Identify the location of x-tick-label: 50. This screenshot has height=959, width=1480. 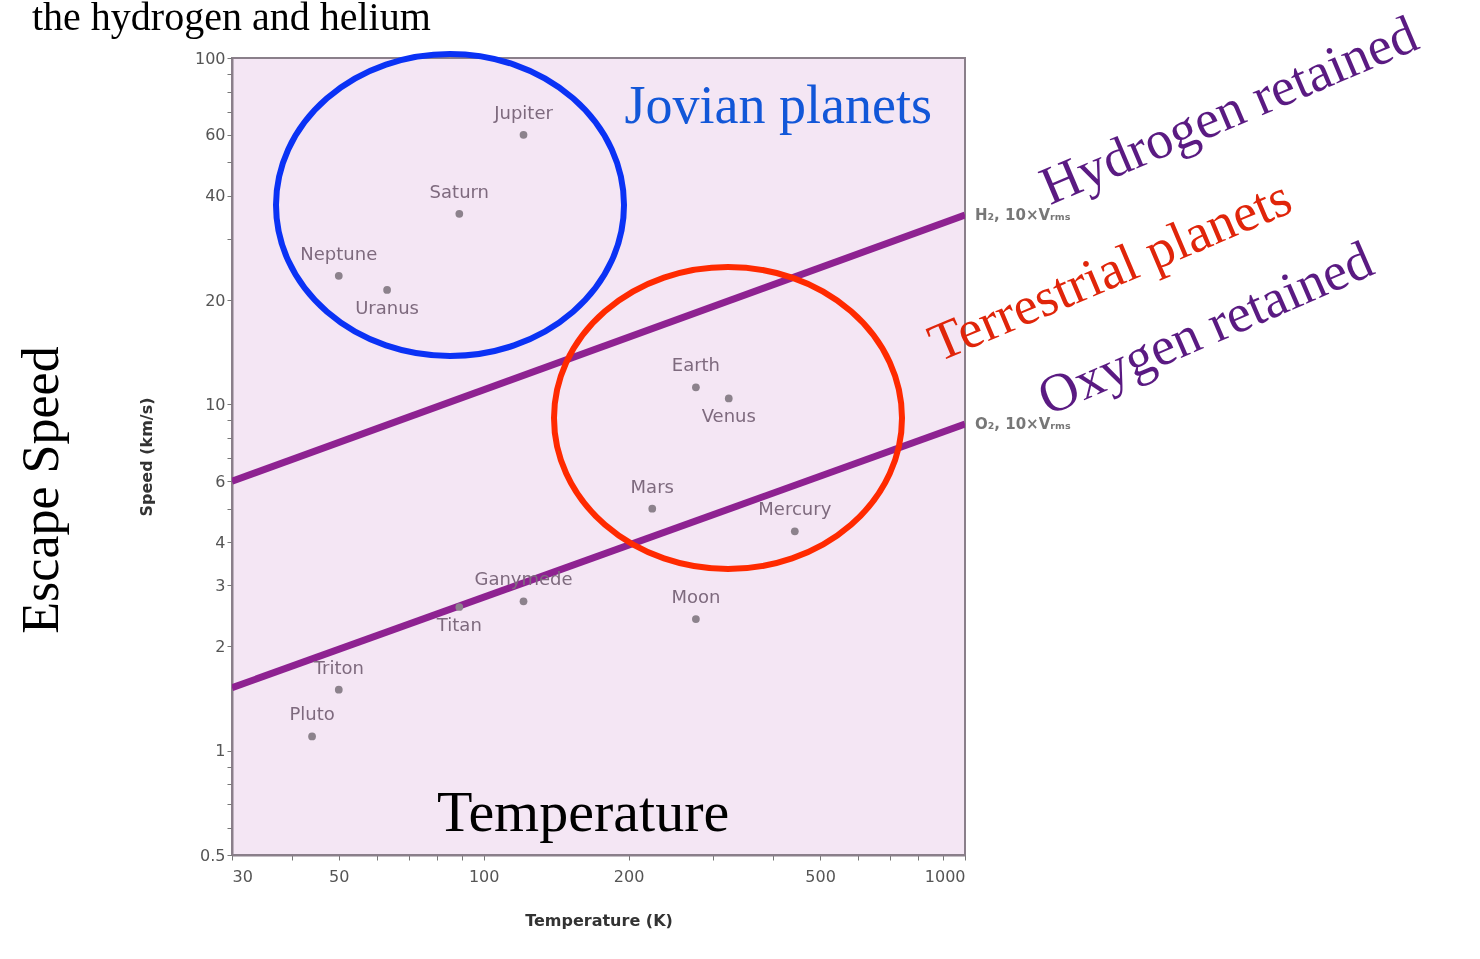
(339, 876).